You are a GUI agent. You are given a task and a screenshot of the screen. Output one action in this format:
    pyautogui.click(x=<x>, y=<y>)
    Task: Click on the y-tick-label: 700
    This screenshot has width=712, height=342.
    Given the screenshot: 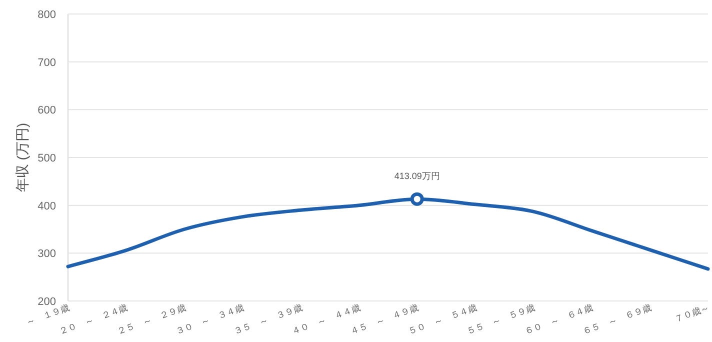 What is the action you would take?
    pyautogui.click(x=47, y=62)
    